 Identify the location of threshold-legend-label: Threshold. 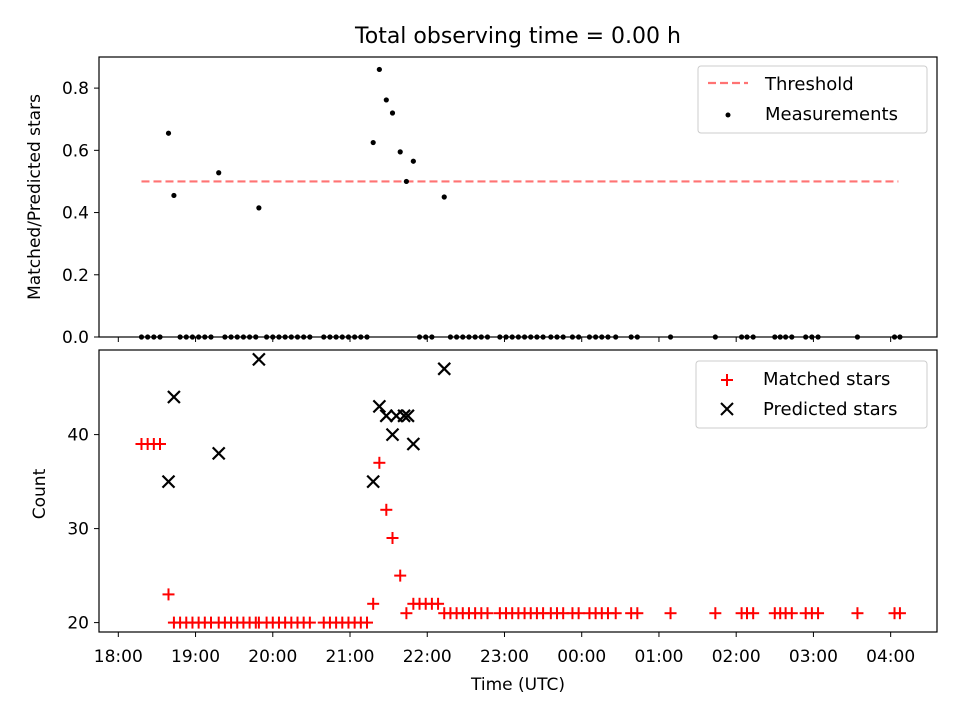
(809, 84).